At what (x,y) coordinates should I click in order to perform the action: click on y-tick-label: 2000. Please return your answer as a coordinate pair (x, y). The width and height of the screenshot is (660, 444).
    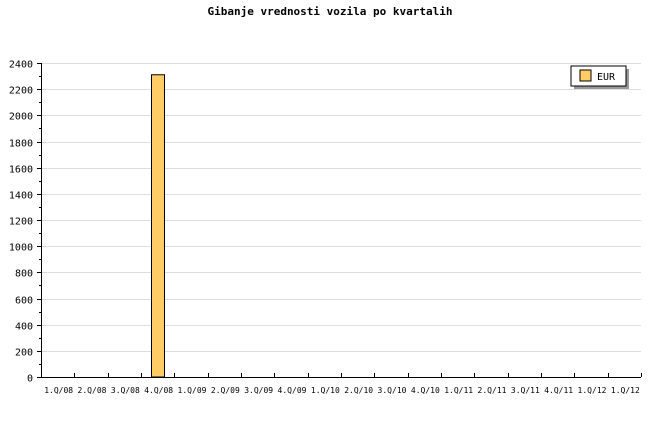
    Looking at the image, I should click on (21, 117).